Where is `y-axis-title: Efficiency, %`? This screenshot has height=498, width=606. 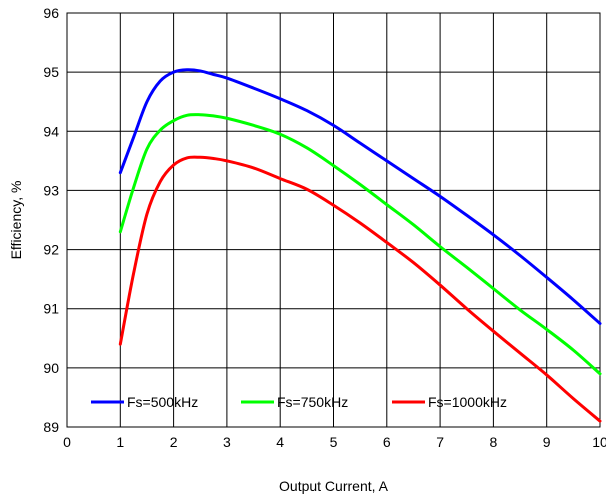 y-axis-title: Efficiency, % is located at coordinates (16, 220).